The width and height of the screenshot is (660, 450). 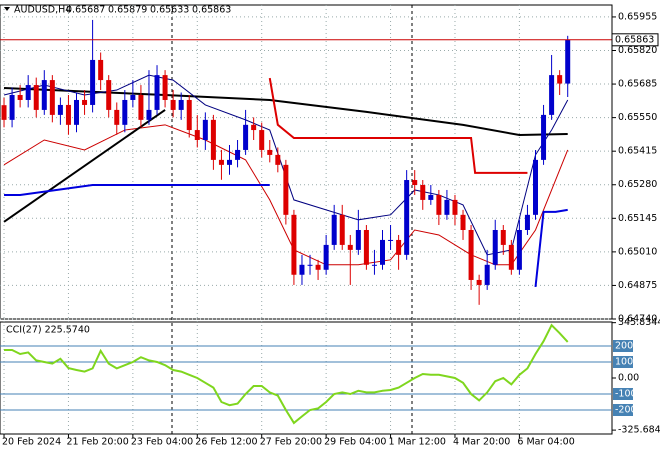 What do you see at coordinates (417, 442) in the screenshot?
I see `x-tick-label: 1 Mar 12:00` at bounding box center [417, 442].